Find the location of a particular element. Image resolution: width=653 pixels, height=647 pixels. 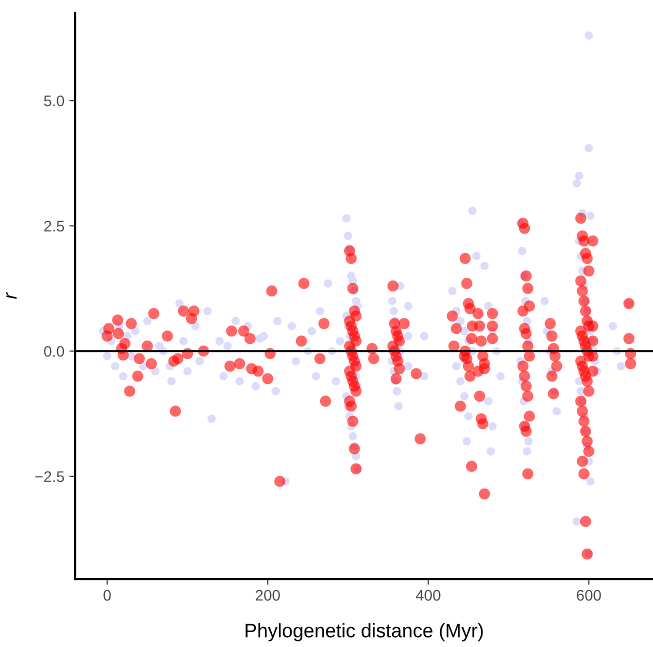

y-tick-label: 5.0 is located at coordinates (54, 100).